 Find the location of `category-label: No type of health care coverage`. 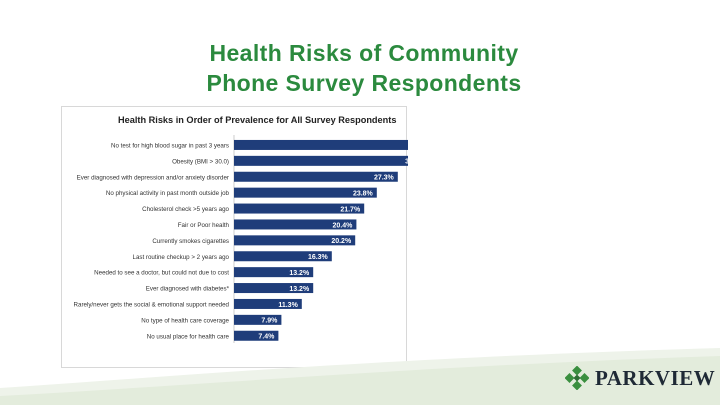

category-label: No type of health care coverage is located at coordinates (185, 320).